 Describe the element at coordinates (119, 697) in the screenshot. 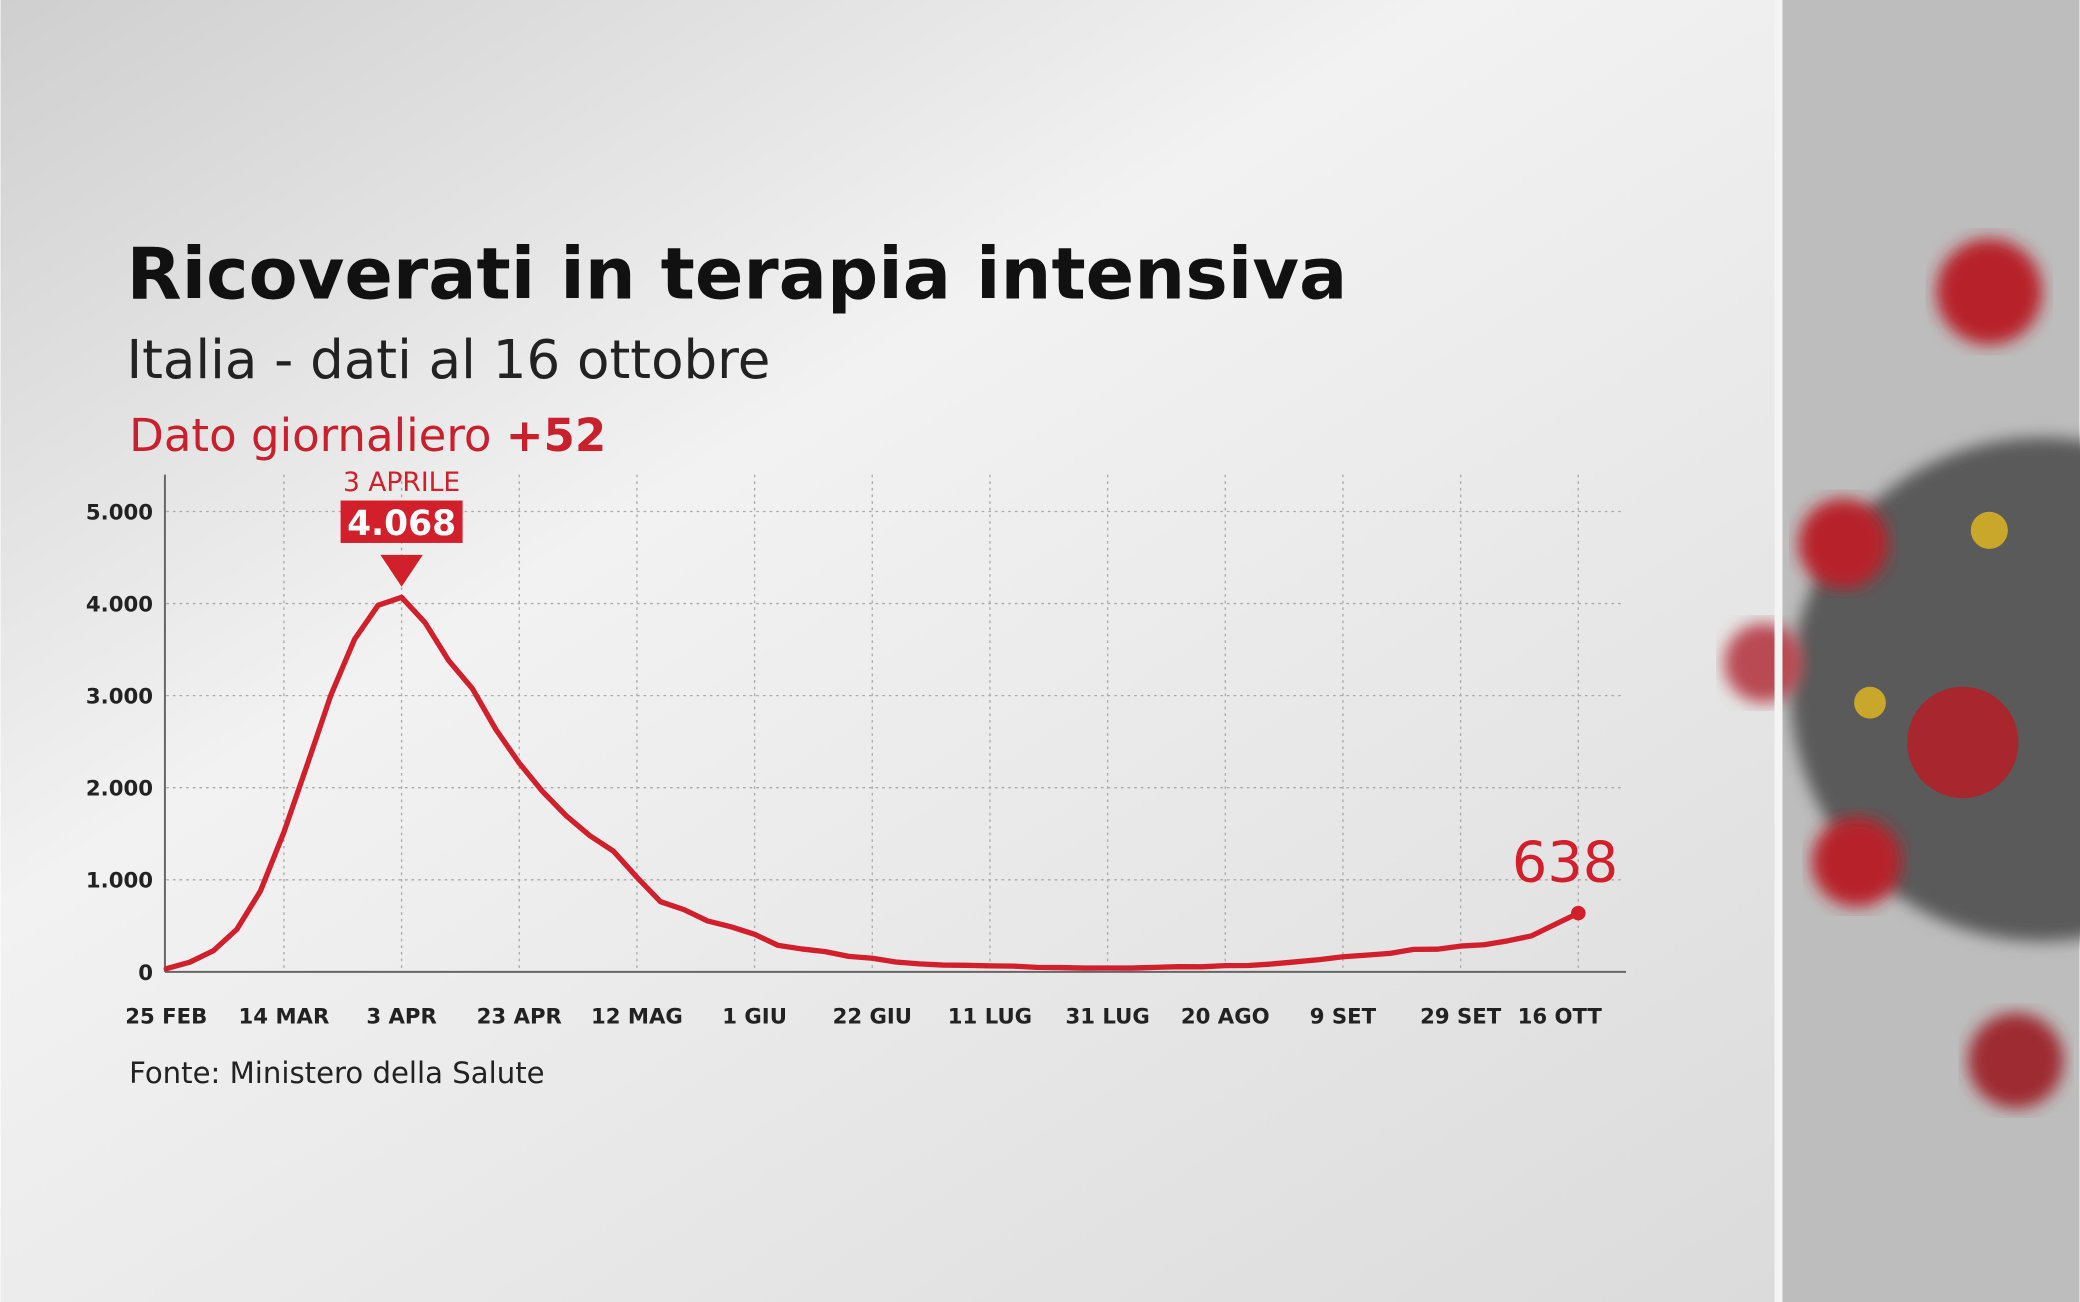

I see `y-tick-label: 3.000` at that location.